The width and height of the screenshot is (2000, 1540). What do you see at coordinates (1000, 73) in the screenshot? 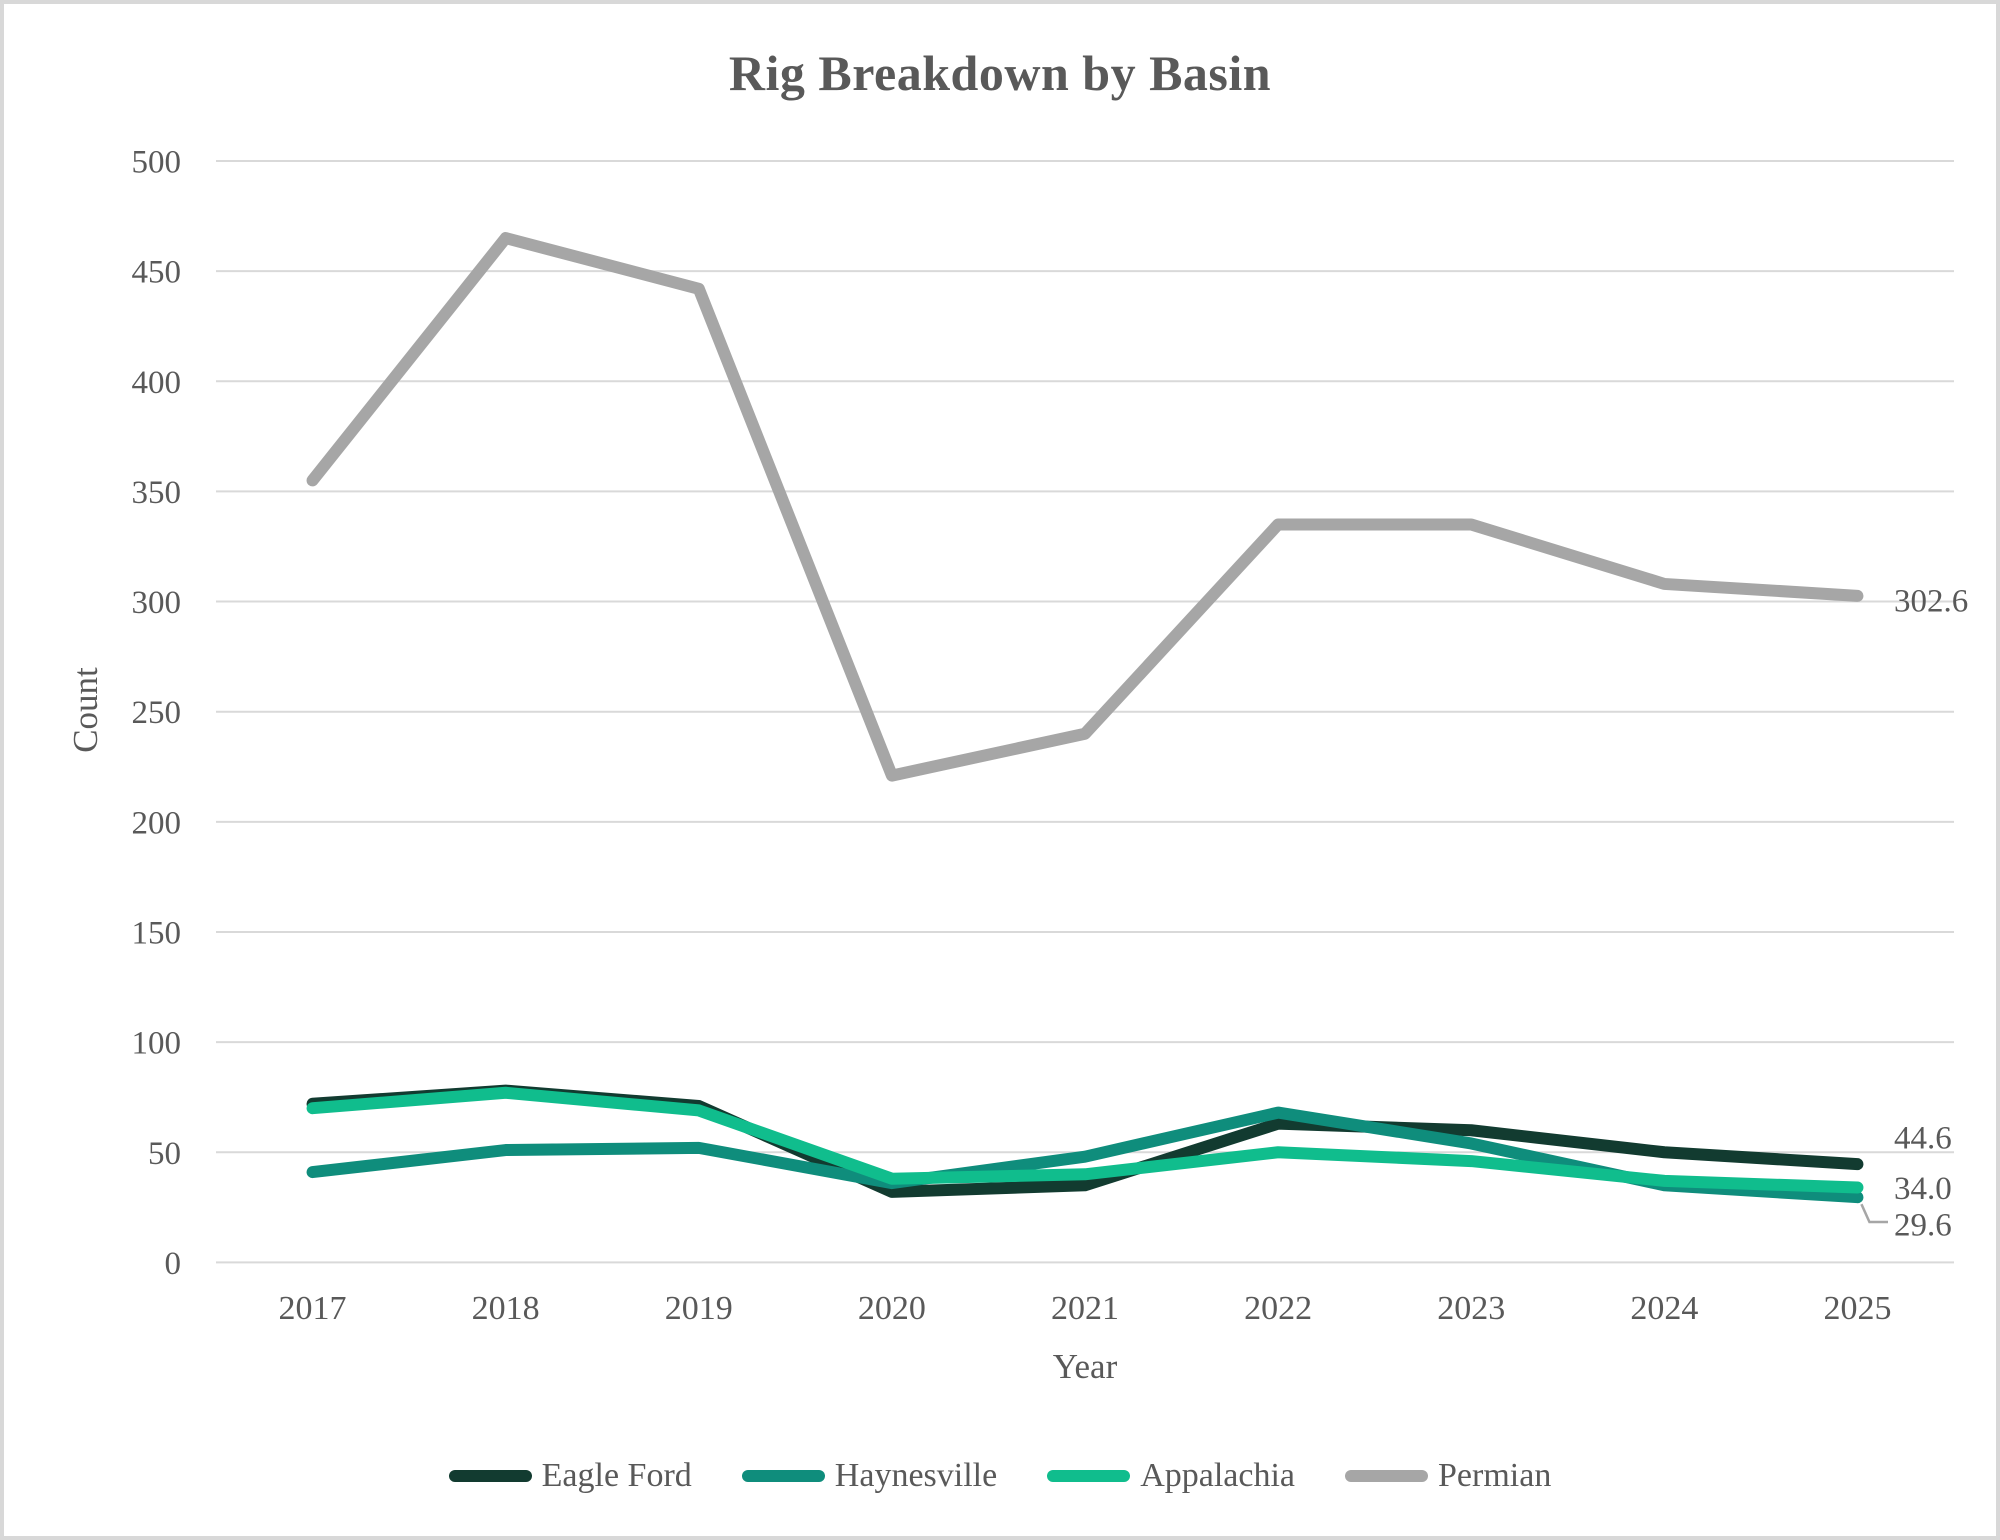
I see `chart-title: Rig Breakdown by Basin` at bounding box center [1000, 73].